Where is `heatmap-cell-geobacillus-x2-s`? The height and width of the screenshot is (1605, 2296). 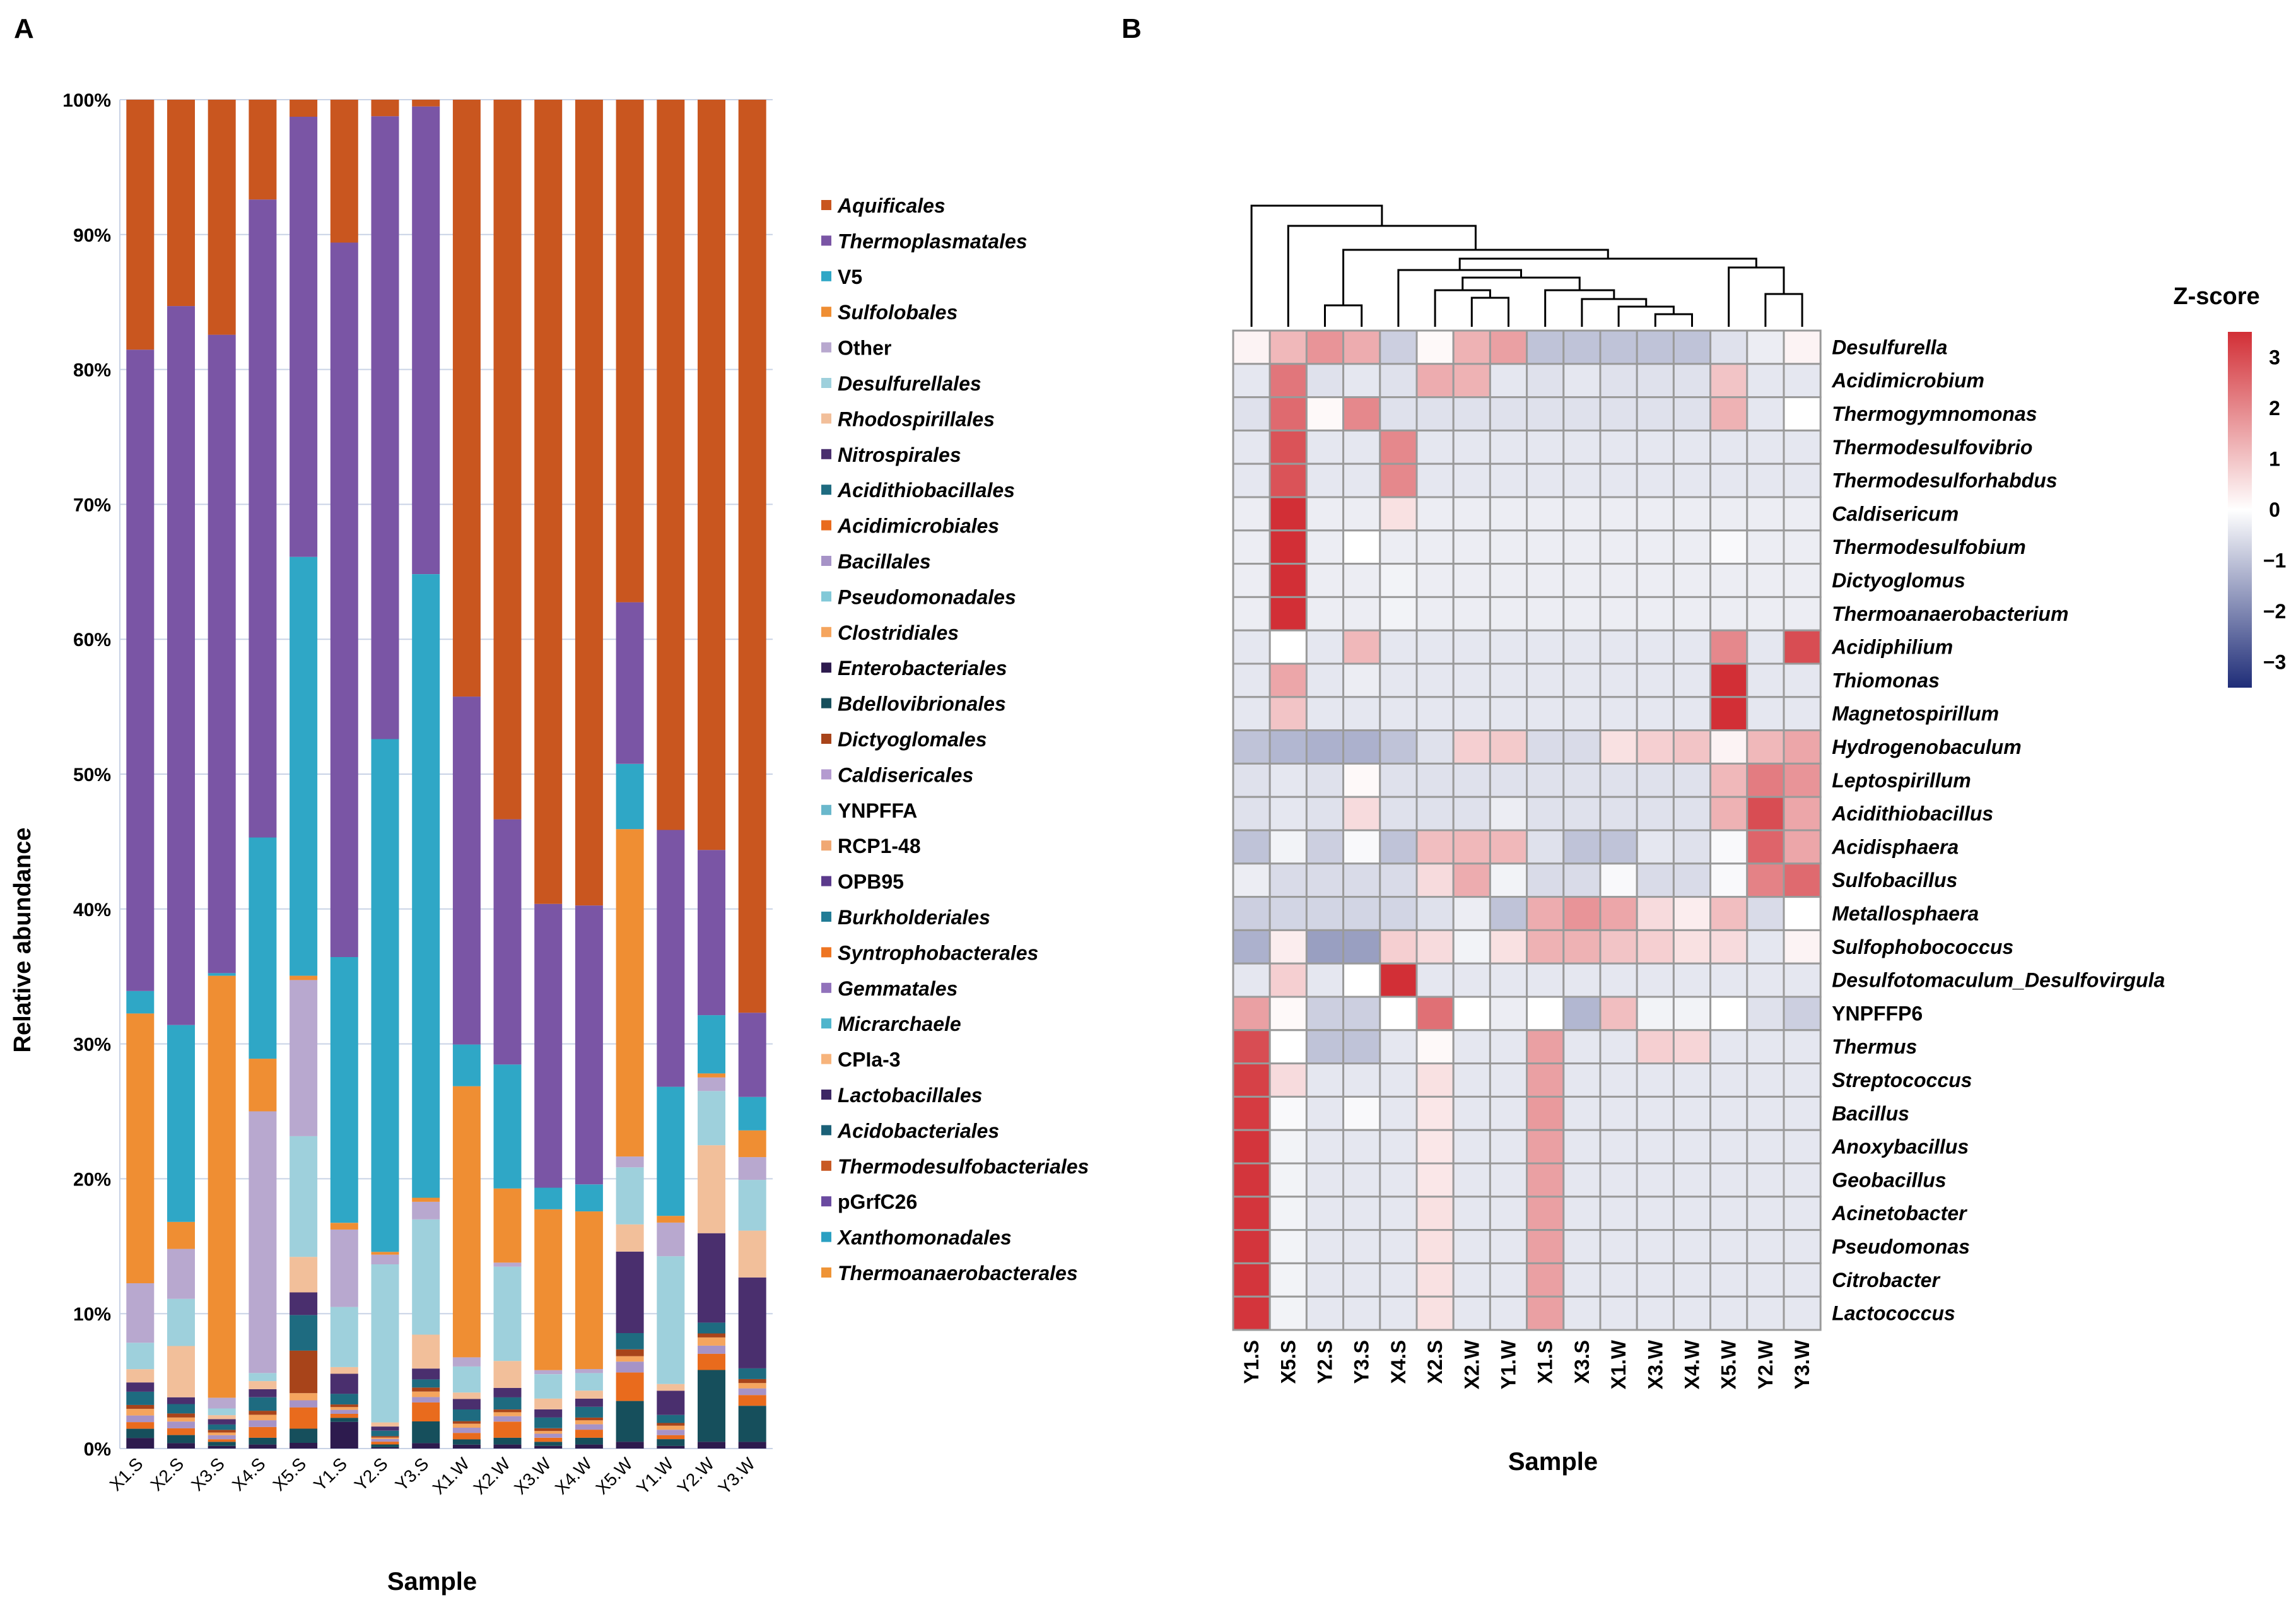
heatmap-cell-geobacillus-x2-s is located at coordinates (1435, 1180).